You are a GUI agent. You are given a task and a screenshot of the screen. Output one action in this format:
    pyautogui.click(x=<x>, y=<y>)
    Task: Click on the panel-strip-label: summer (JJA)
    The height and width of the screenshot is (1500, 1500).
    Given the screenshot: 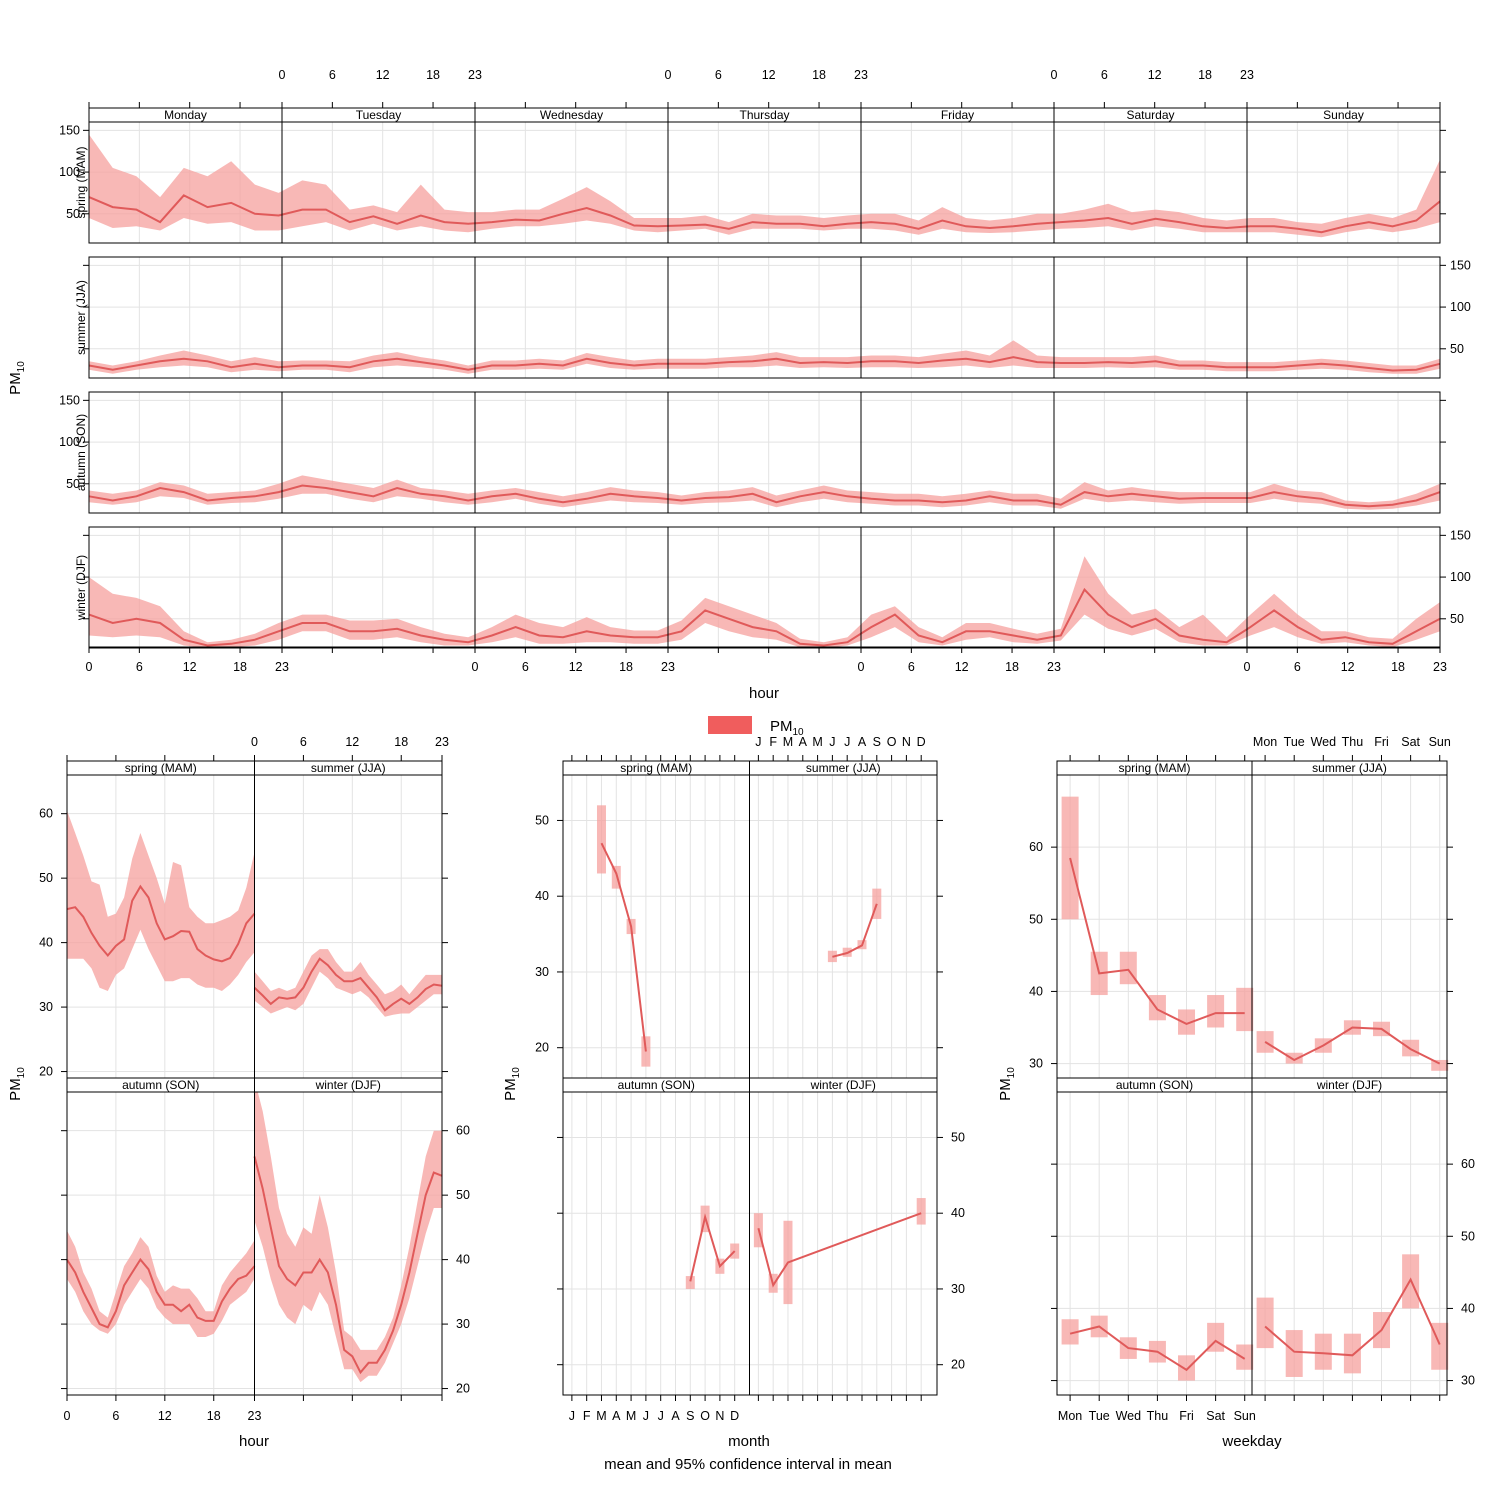 What is the action you would take?
    pyautogui.click(x=843, y=768)
    